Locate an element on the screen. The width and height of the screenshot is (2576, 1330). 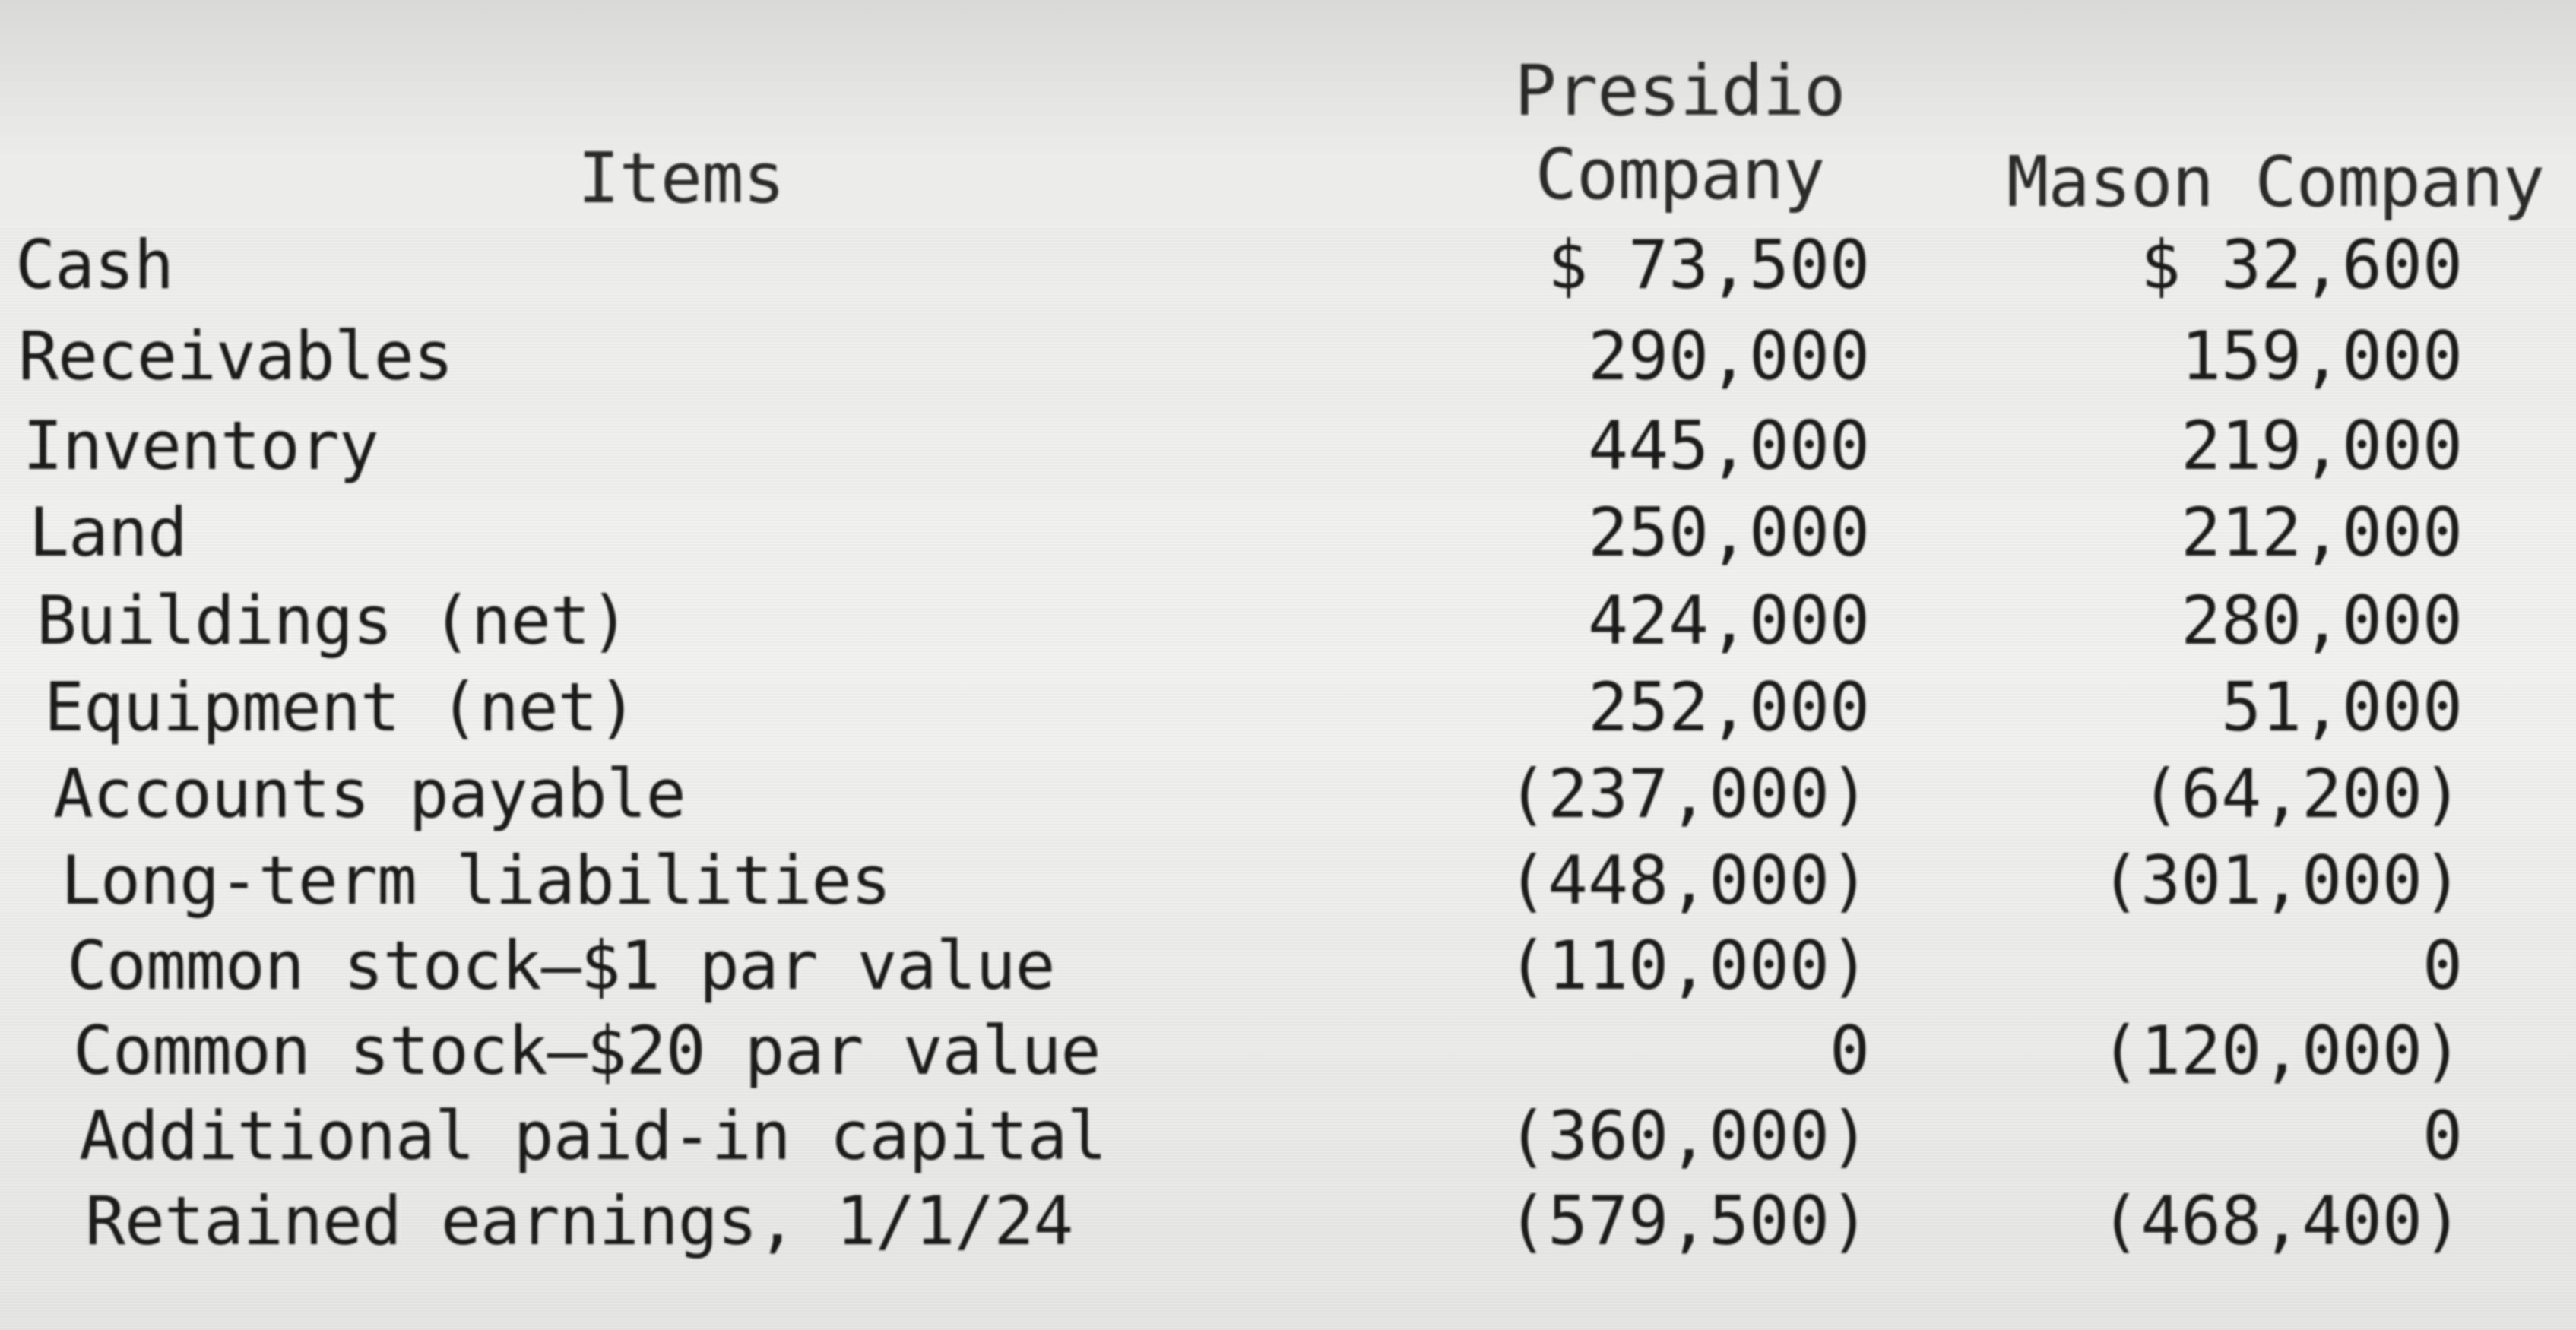
mason-value: $ 32,600 is located at coordinates (2301, 265).